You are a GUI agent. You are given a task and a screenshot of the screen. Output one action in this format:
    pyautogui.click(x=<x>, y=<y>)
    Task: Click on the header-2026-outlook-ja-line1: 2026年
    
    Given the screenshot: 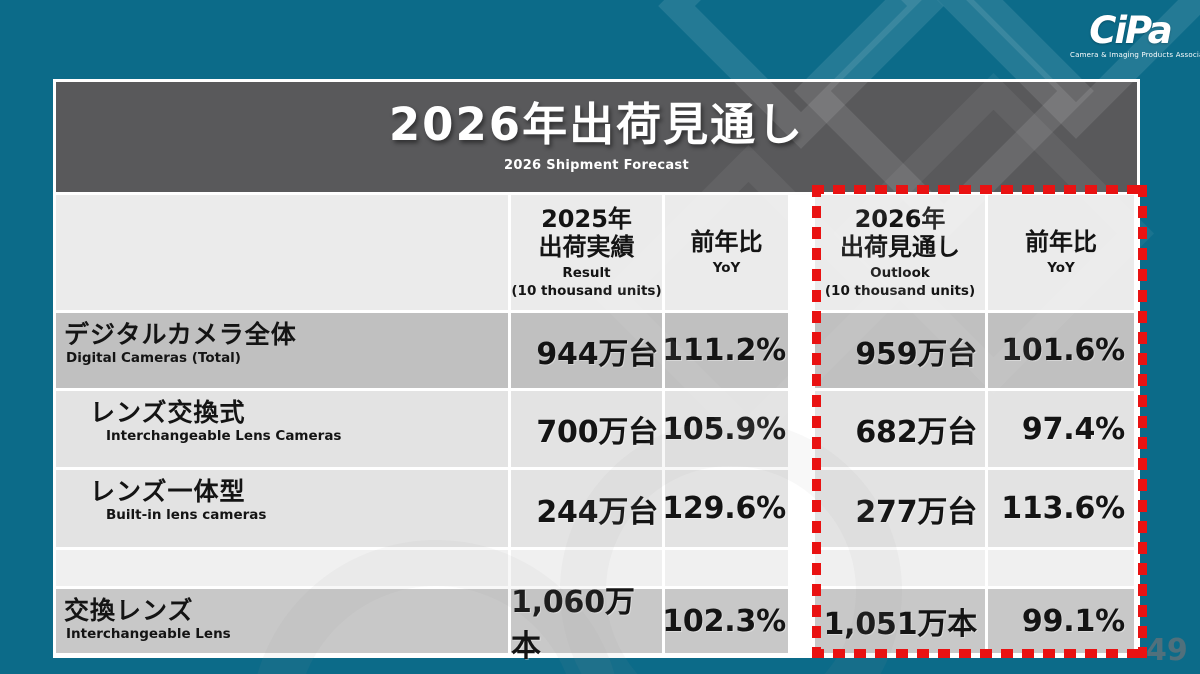 What is the action you would take?
    pyautogui.click(x=900, y=218)
    